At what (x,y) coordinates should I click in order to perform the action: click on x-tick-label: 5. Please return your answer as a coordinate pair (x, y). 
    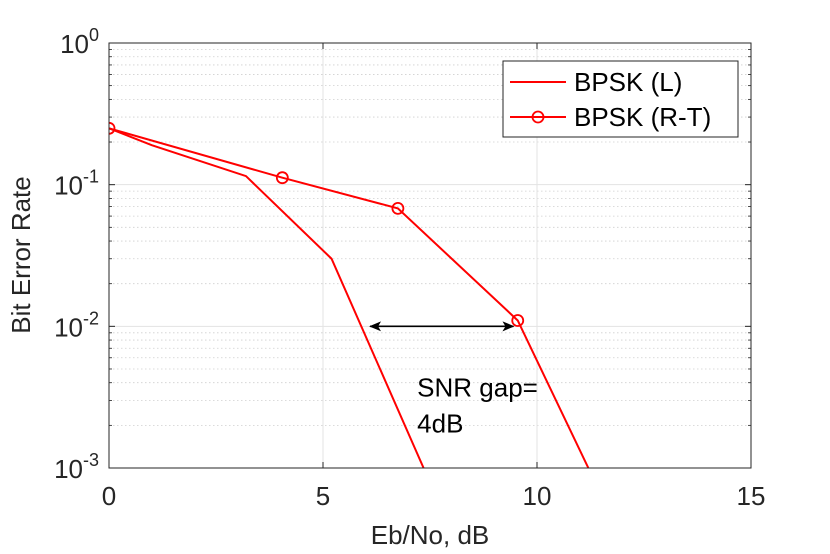
    Looking at the image, I should click on (323, 496).